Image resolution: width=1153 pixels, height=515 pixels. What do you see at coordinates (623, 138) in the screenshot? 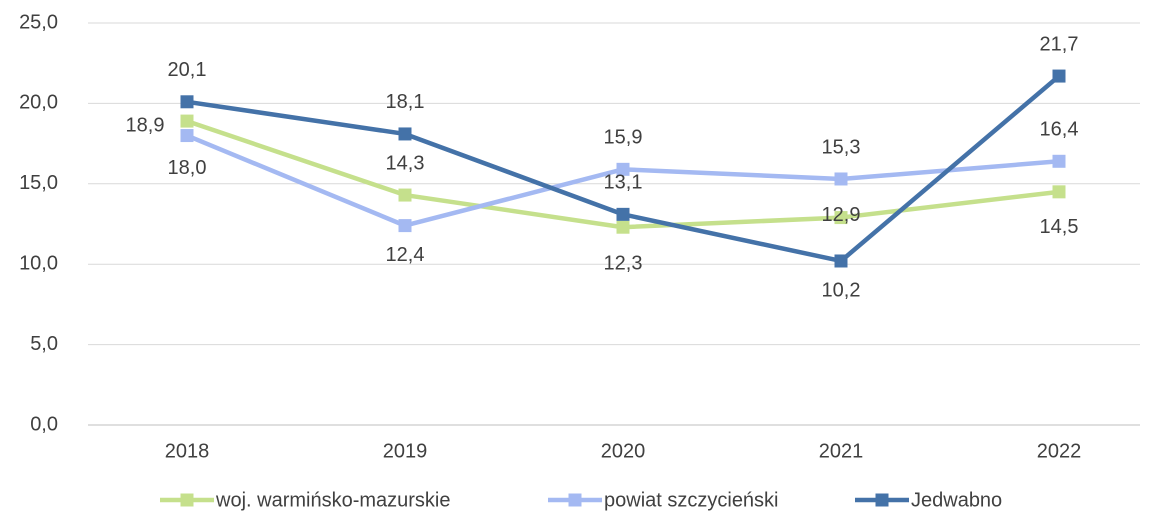
I see `data-label: 15,9` at bounding box center [623, 138].